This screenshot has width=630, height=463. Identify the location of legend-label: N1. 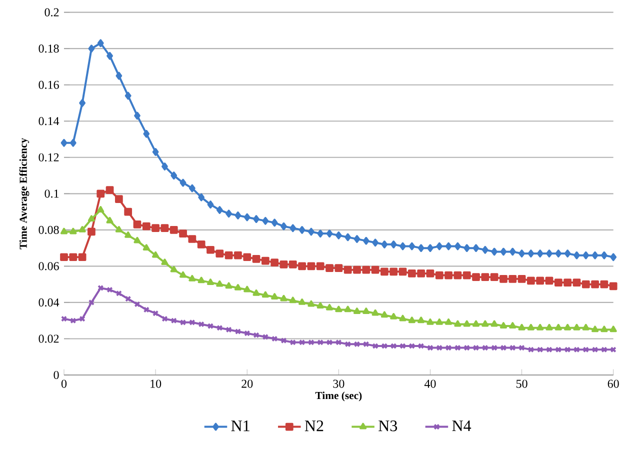
(240, 426).